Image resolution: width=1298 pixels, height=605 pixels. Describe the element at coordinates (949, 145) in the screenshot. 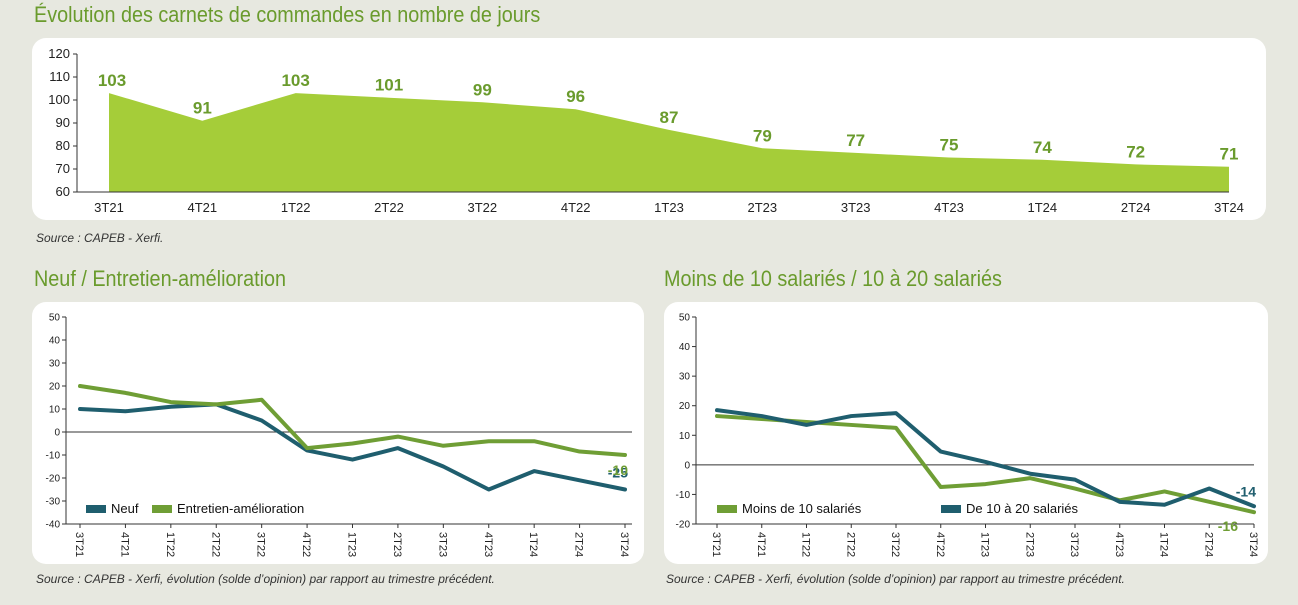

I see `data-label: 75` at that location.